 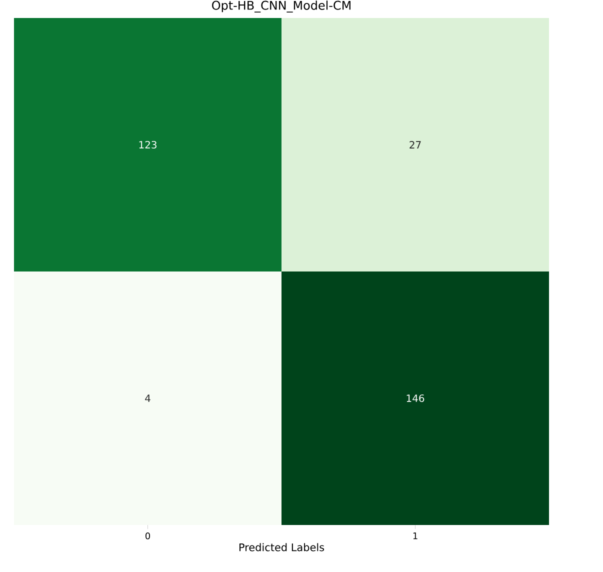 What do you see at coordinates (147, 144) in the screenshot?
I see `data-label: 123` at bounding box center [147, 144].